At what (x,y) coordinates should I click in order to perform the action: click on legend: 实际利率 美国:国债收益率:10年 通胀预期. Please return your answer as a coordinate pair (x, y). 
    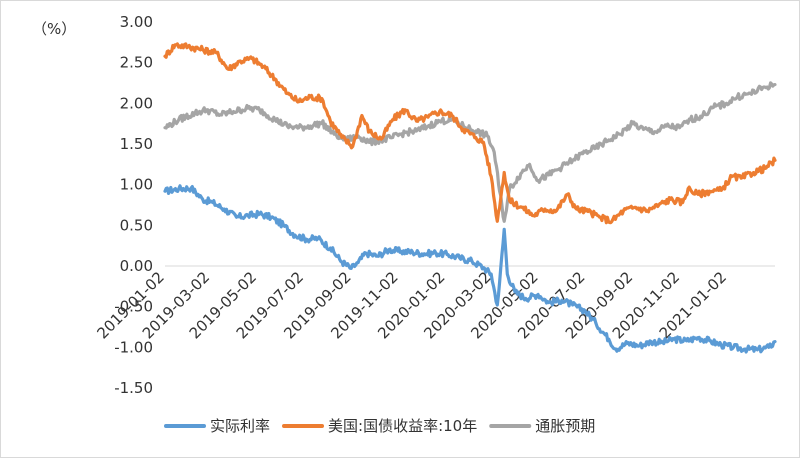
    Looking at the image, I should click on (379, 426).